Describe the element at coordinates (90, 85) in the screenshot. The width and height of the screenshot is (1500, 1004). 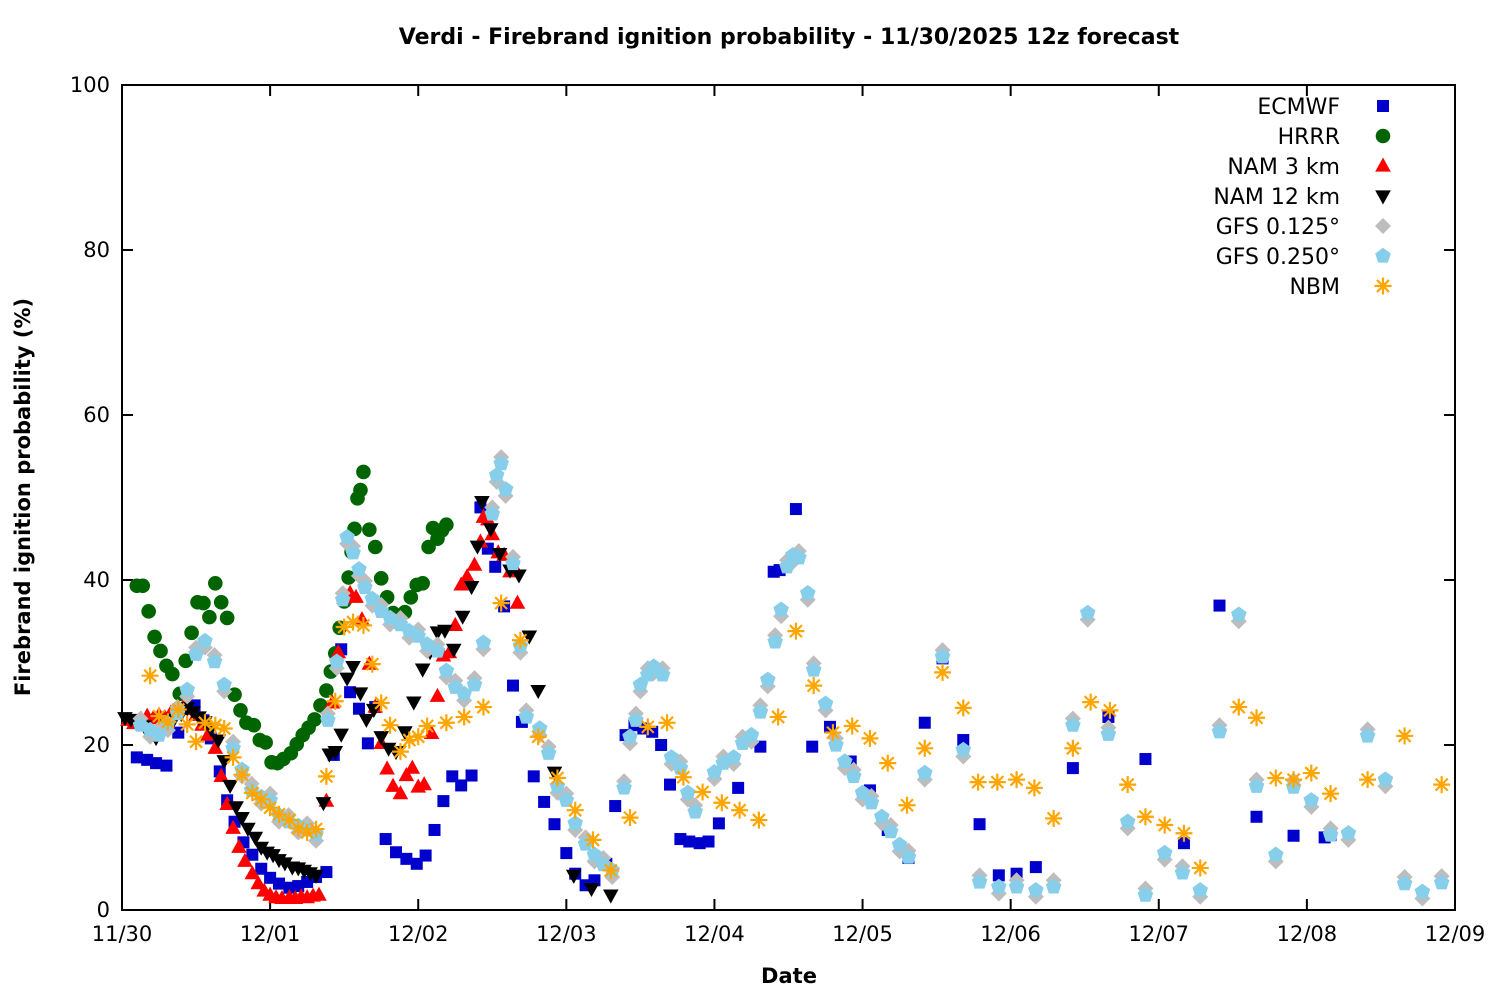
I see `y-tick-label: 100` at that location.